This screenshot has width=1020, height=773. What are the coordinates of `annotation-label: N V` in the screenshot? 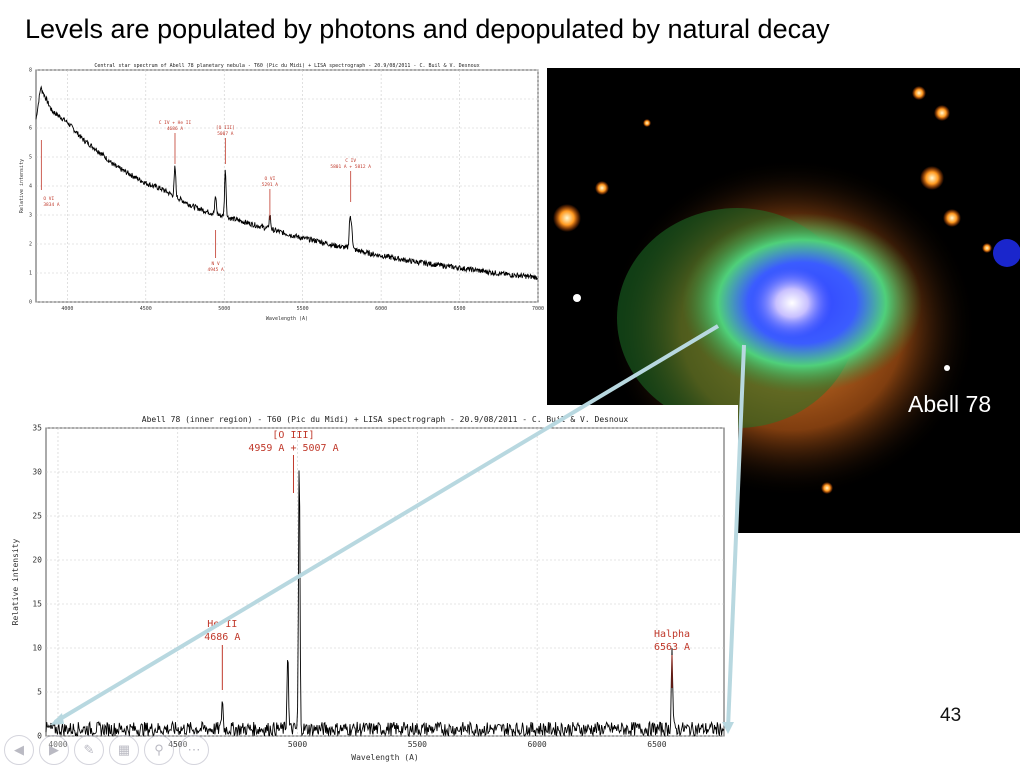 It's located at (216, 264).